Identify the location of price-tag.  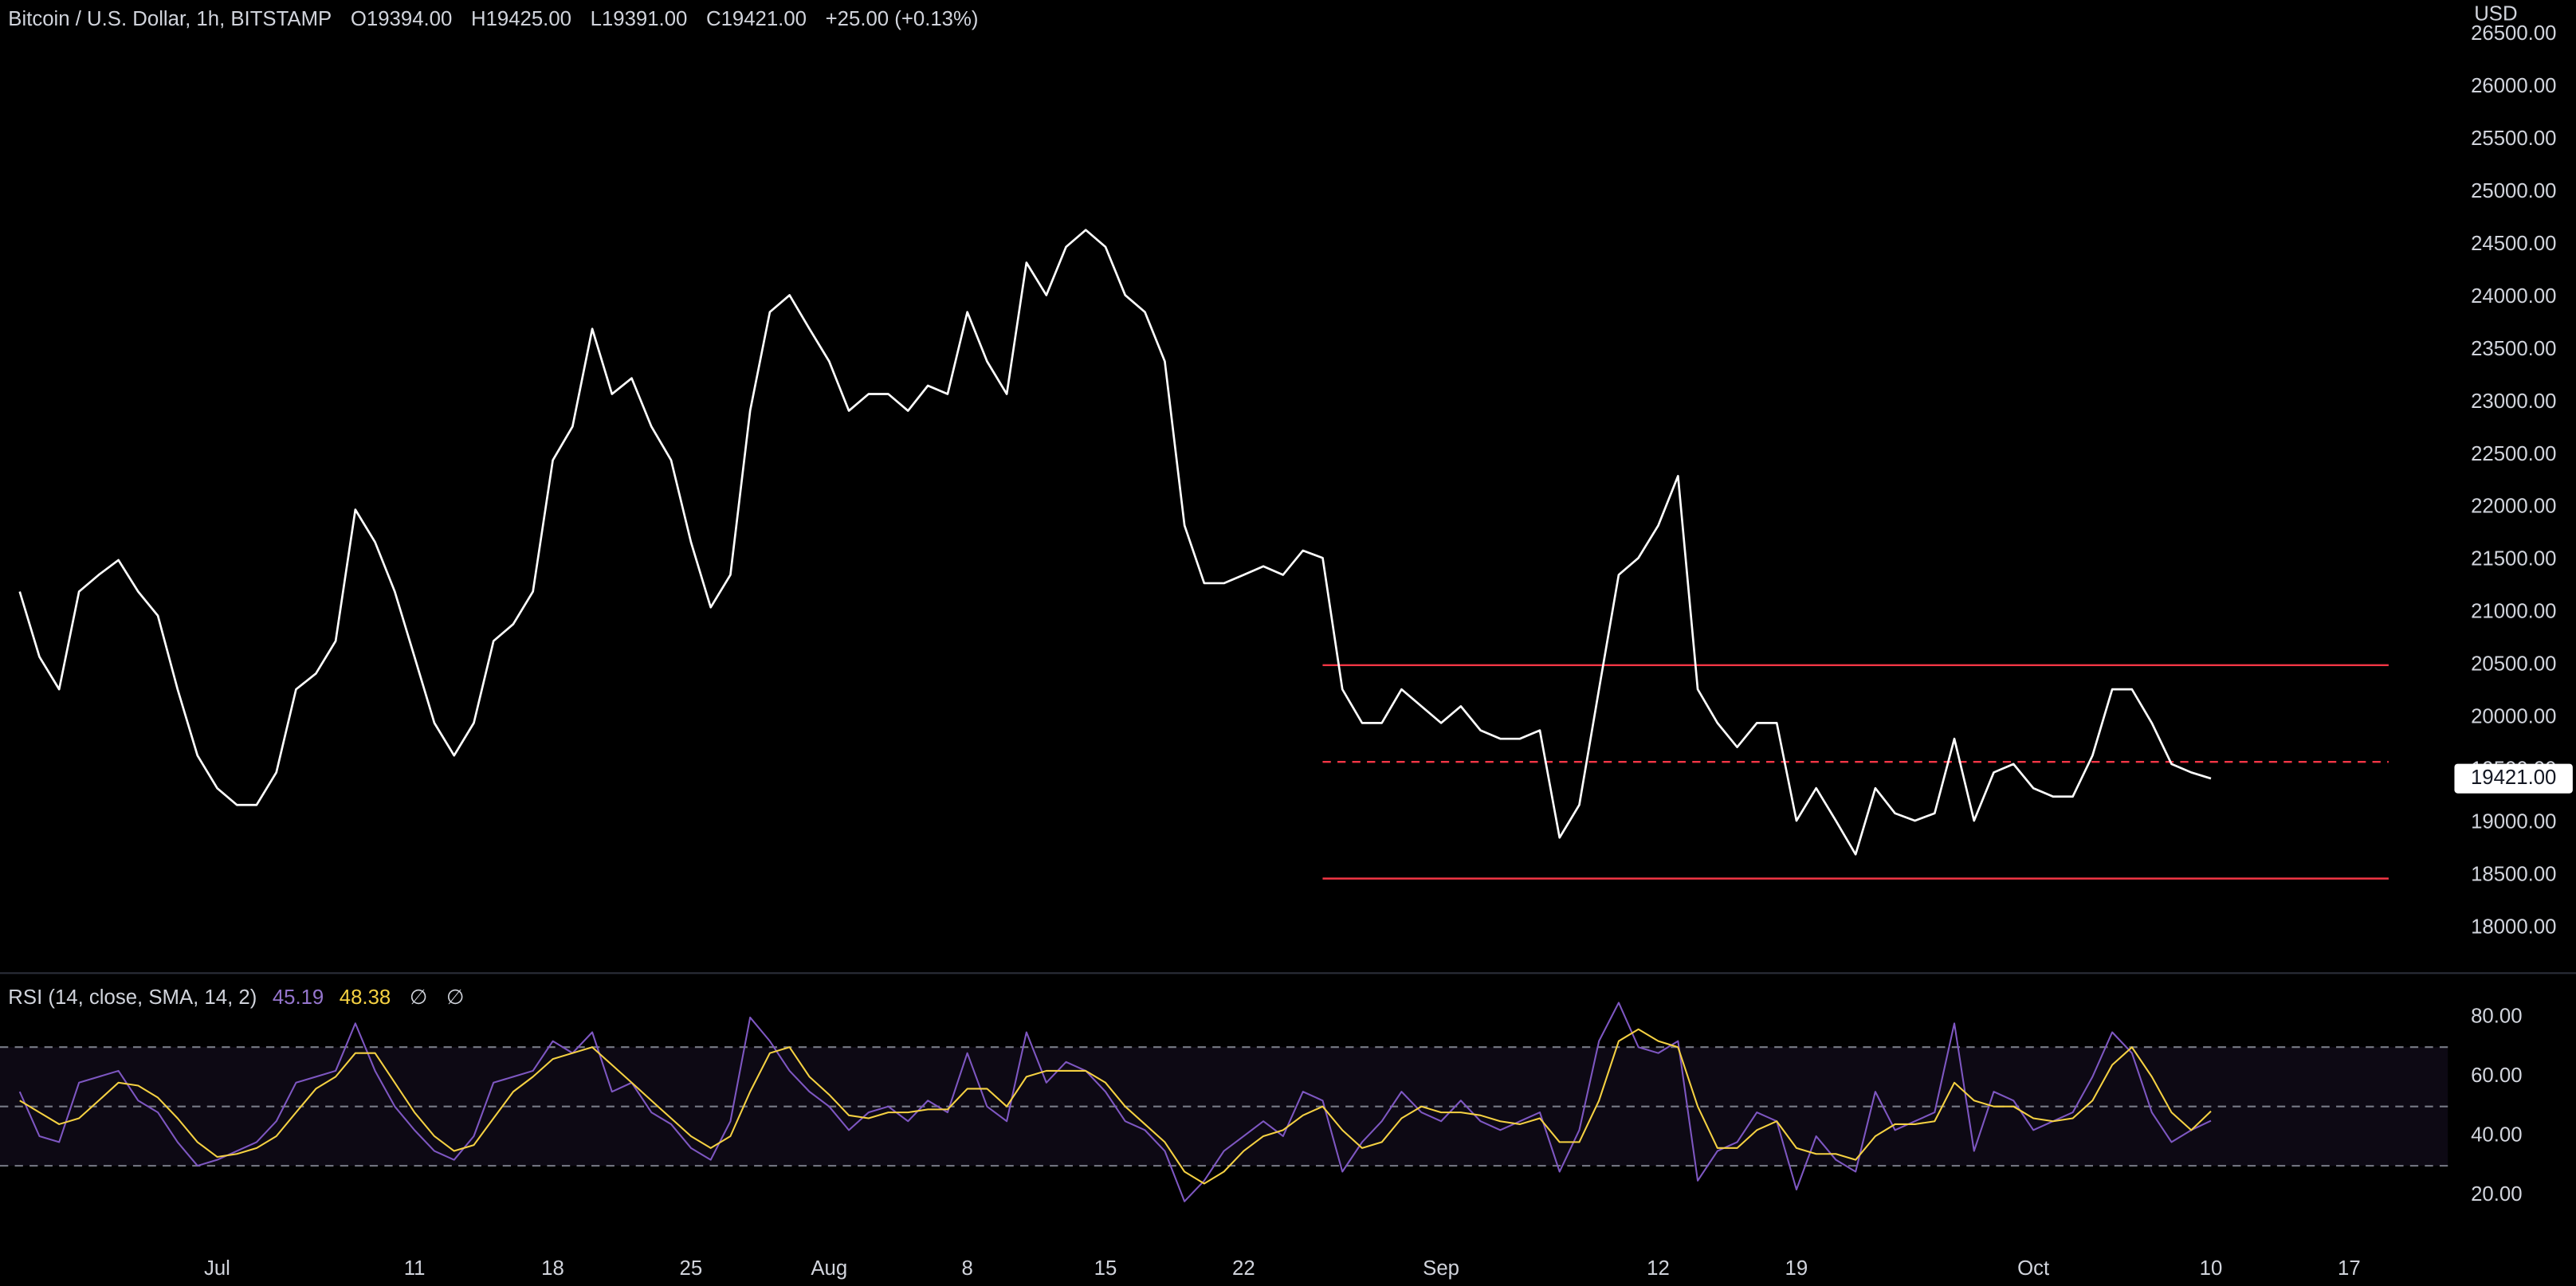
(2513, 778).